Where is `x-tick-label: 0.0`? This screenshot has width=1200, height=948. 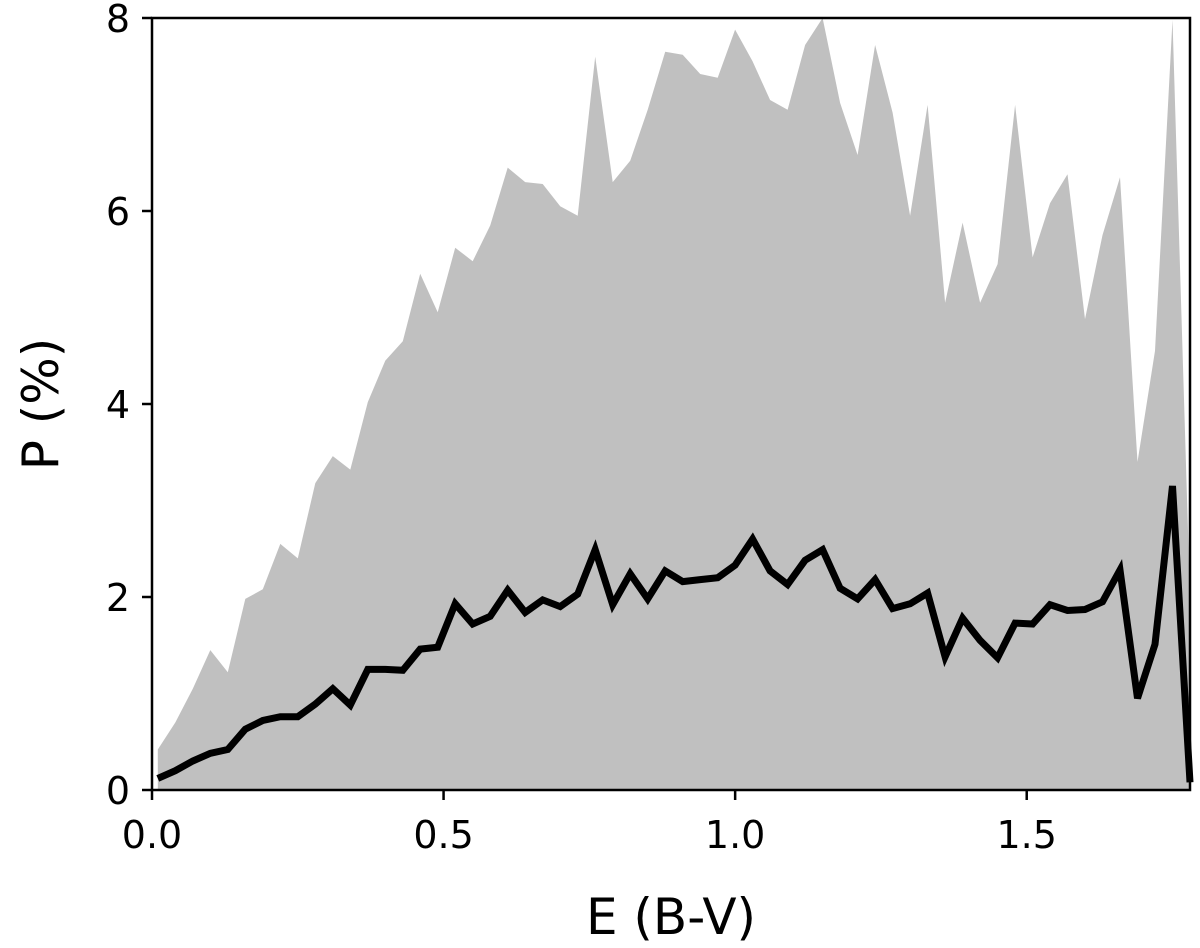 x-tick-label: 0.0 is located at coordinates (152, 835).